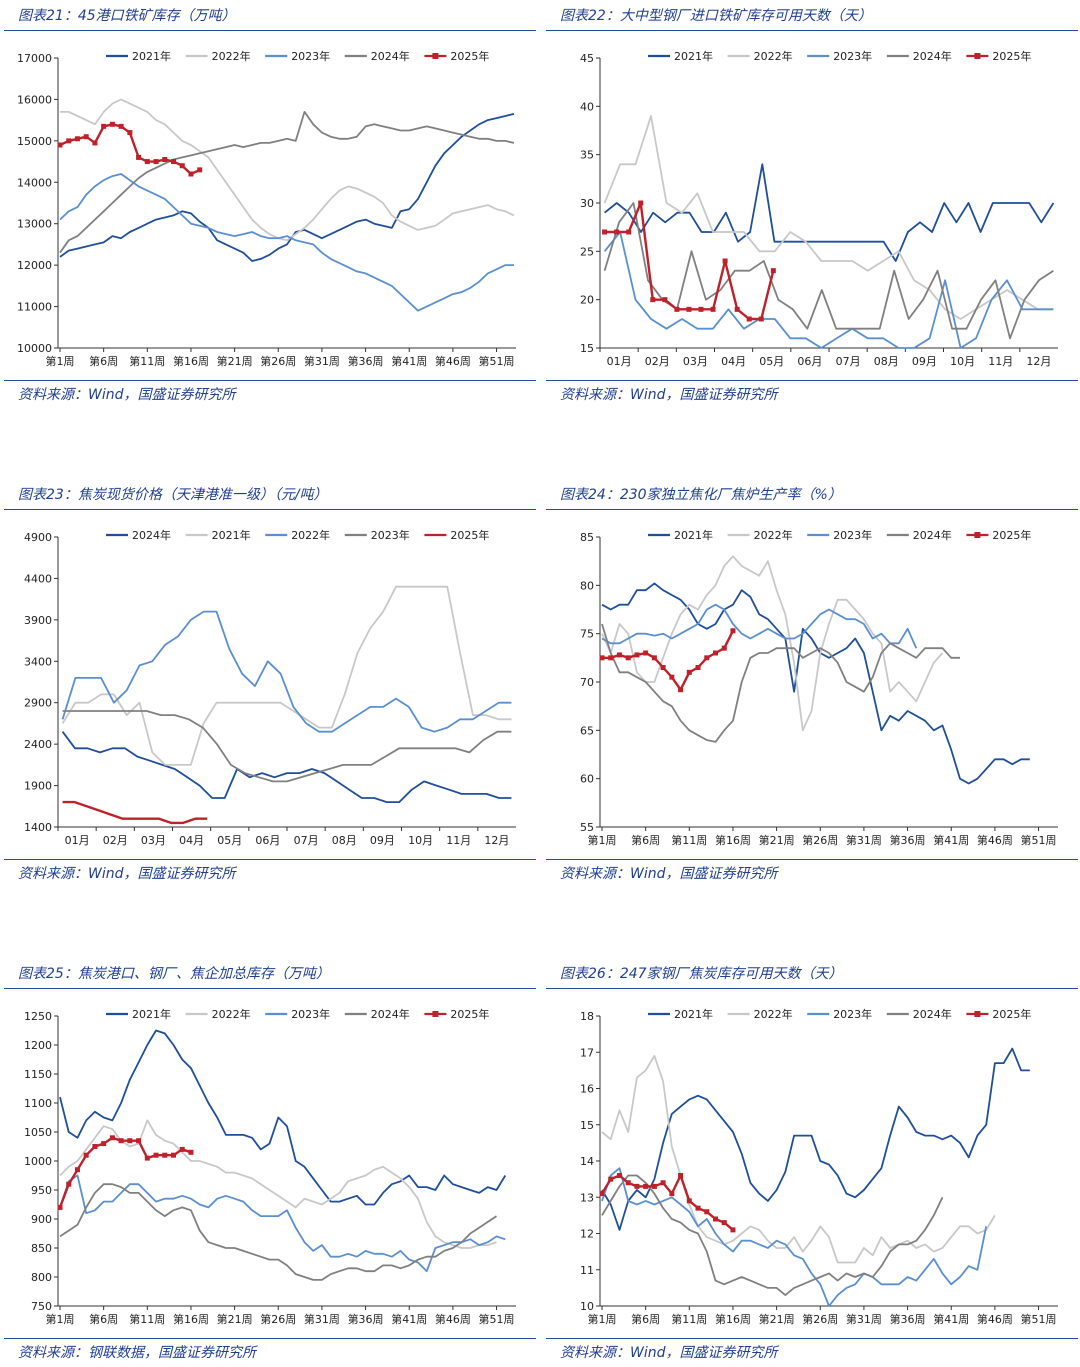  I want to click on x-tick-label: 第6周, so click(103, 1319).